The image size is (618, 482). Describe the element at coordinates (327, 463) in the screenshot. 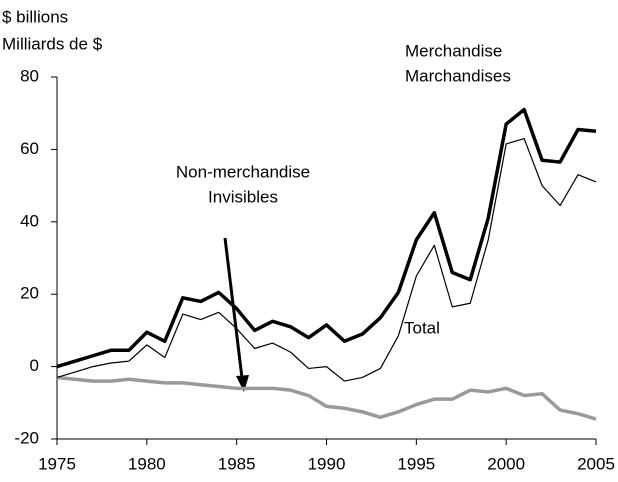

I see `x-tick-label: 1990` at that location.